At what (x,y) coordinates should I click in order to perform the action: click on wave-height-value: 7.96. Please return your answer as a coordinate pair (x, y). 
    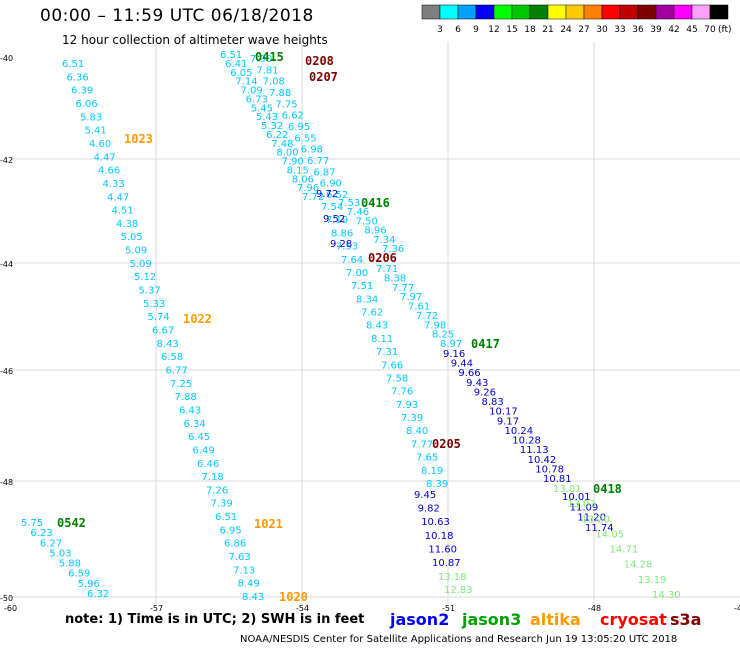
    Looking at the image, I should click on (308, 188).